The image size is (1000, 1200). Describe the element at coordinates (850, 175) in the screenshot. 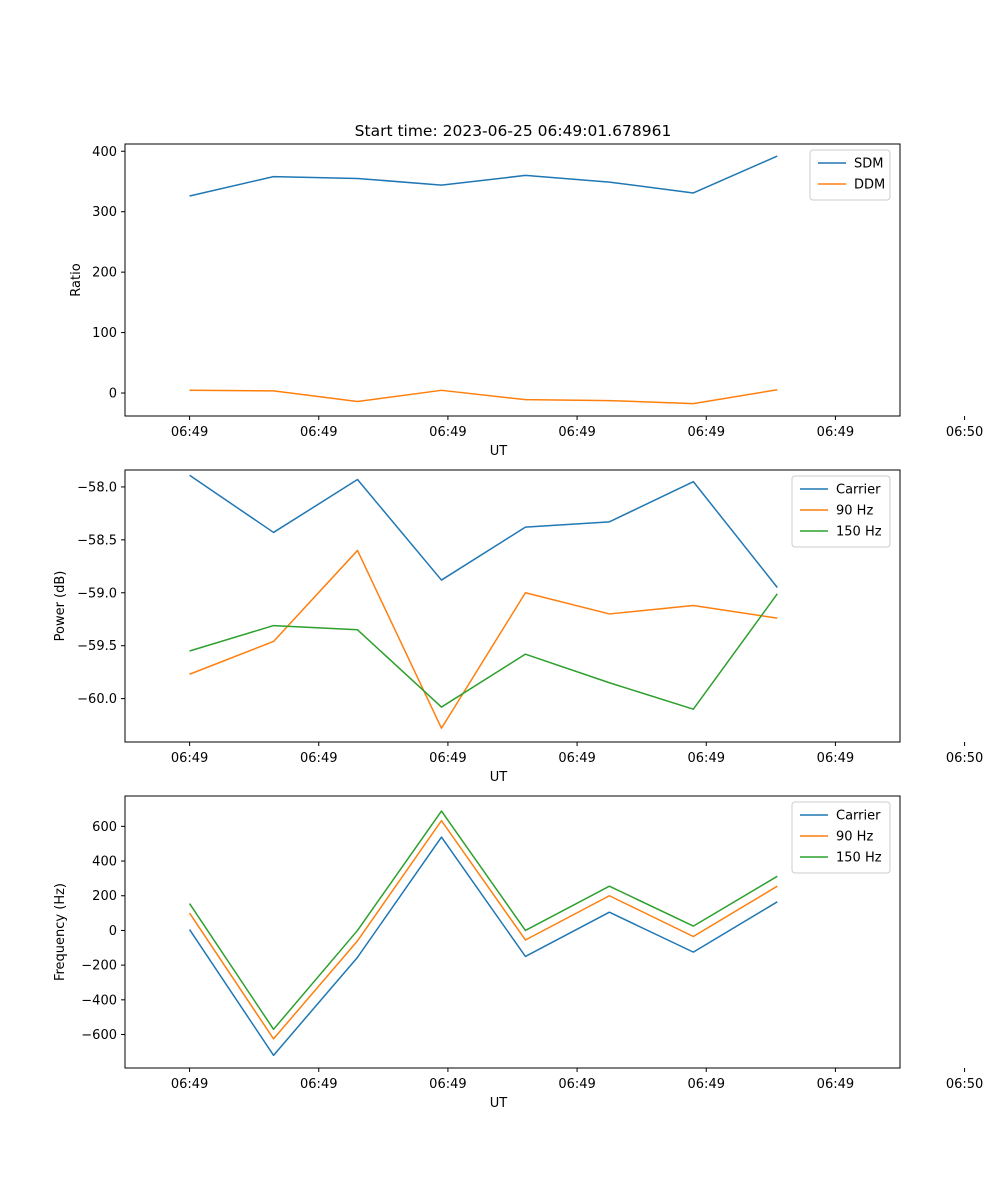

I see `legend: SDM DDM` at that location.